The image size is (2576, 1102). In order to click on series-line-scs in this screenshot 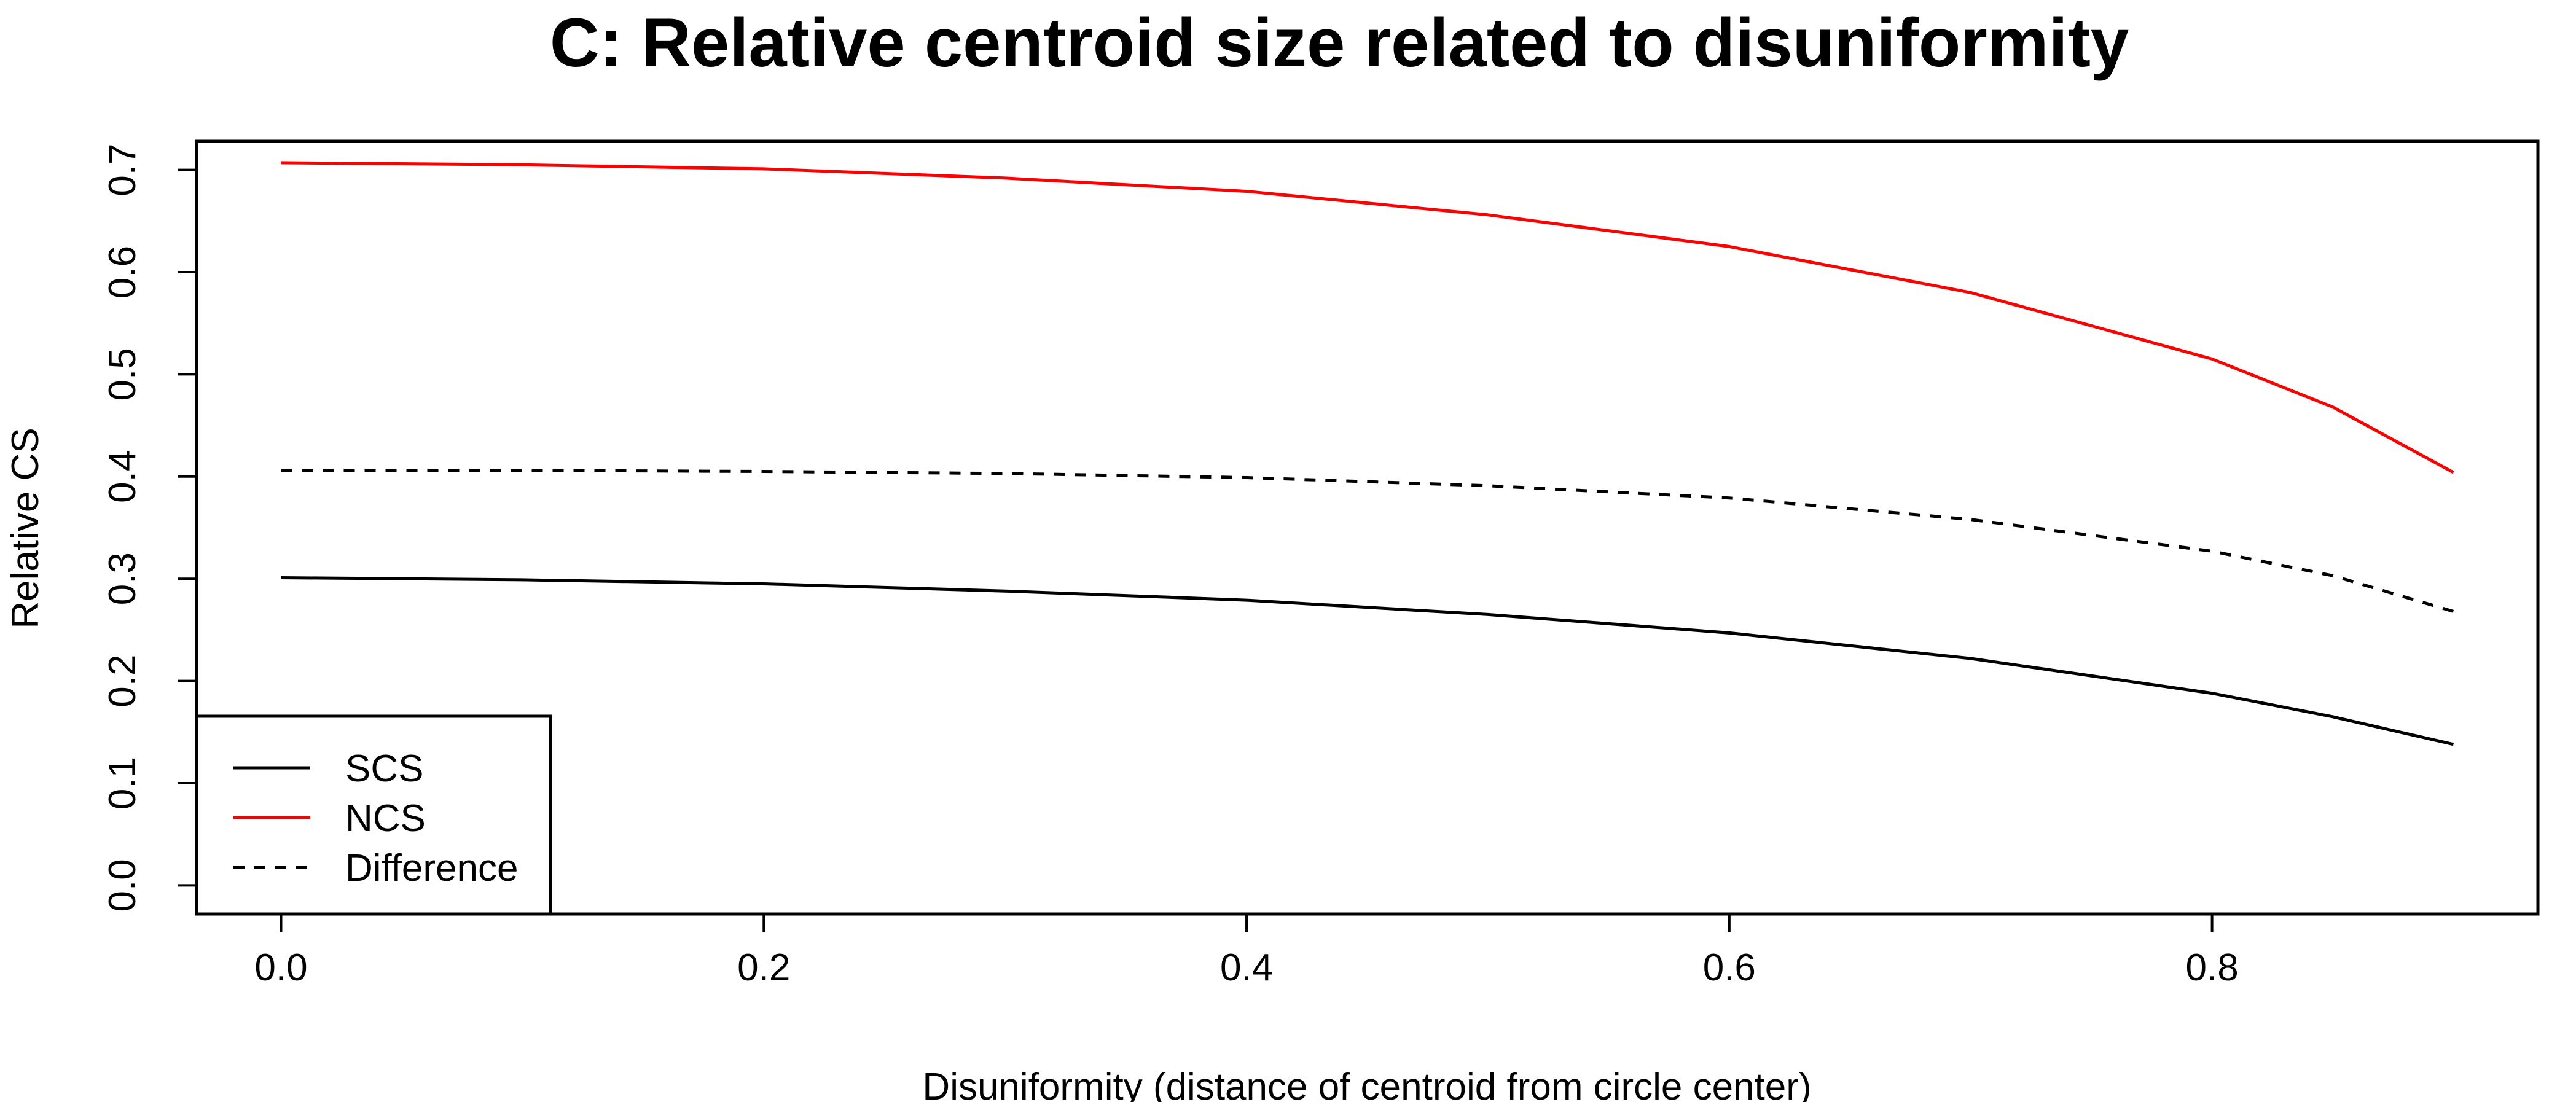, I will do `click(1368, 661)`.